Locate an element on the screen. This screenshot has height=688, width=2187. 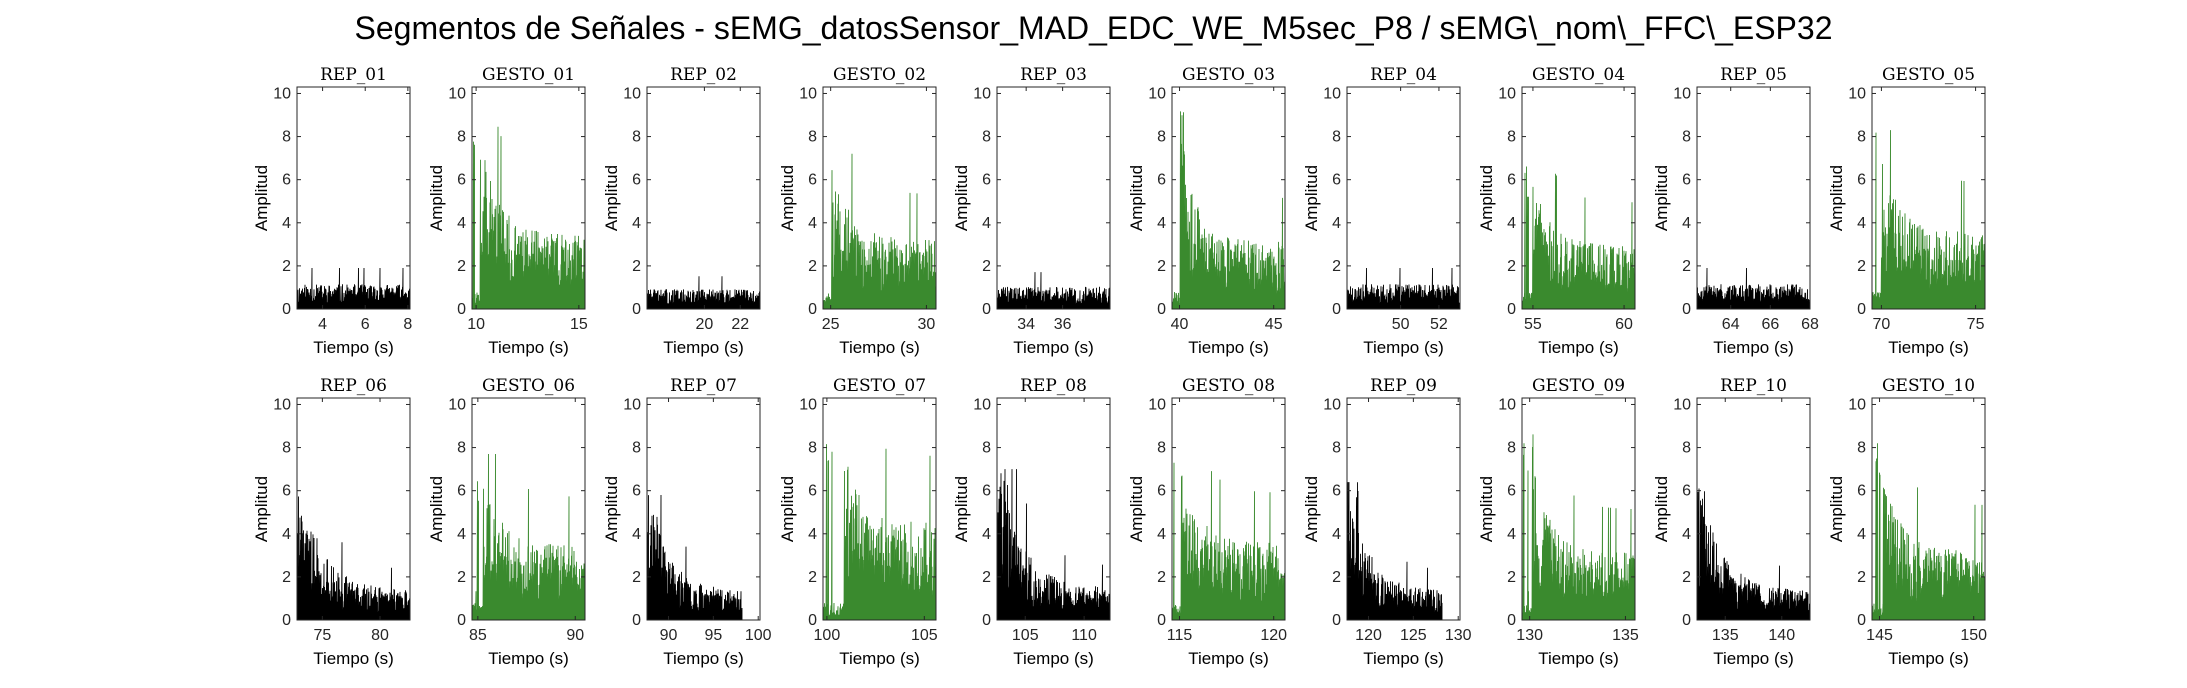
x-tick-label: 120 is located at coordinates (1368, 635).